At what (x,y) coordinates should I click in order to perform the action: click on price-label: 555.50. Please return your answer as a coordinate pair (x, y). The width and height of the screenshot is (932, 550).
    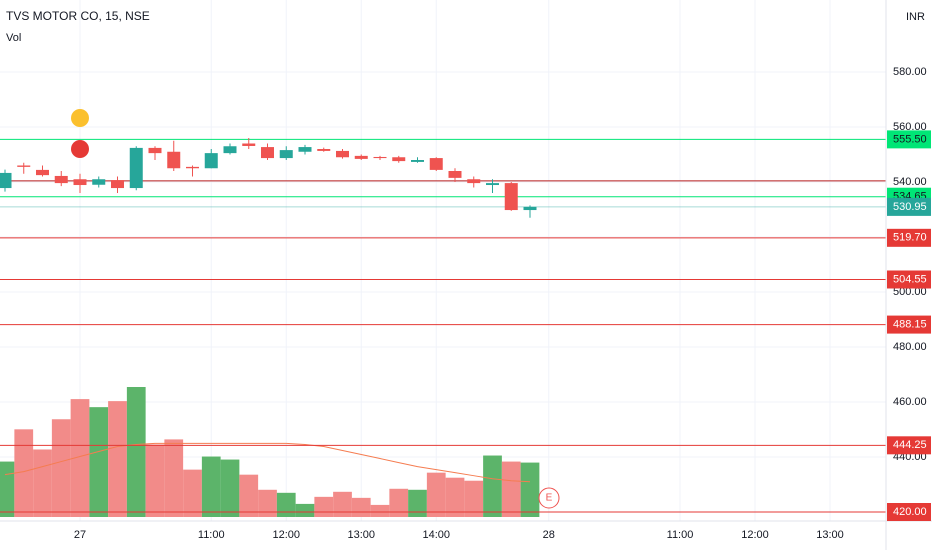
    Looking at the image, I should click on (910, 139).